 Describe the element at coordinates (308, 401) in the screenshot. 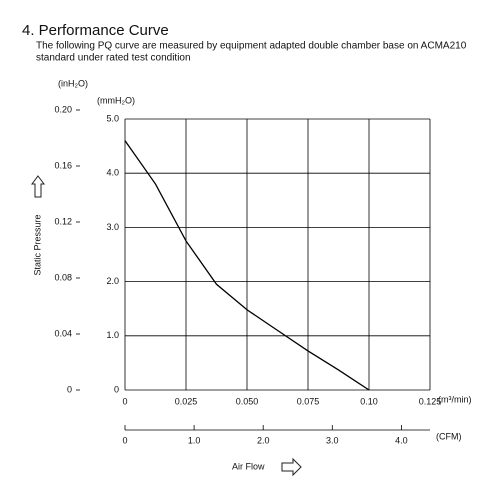

I see `x-tick-label: 0.075` at that location.